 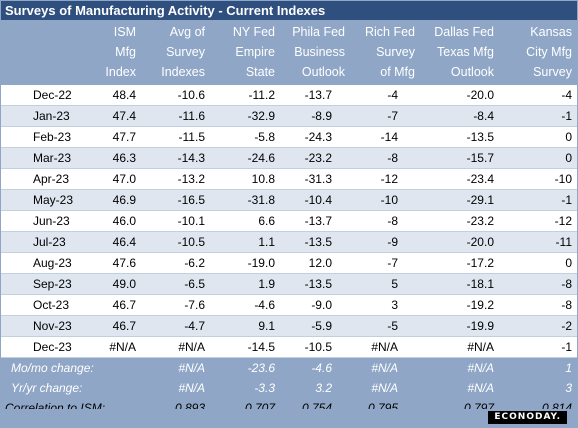 I want to click on table-row: Feb-23 47.7 -11.5 -5.8 -24.3 -14 -13.5 0, so click(x=289, y=137).